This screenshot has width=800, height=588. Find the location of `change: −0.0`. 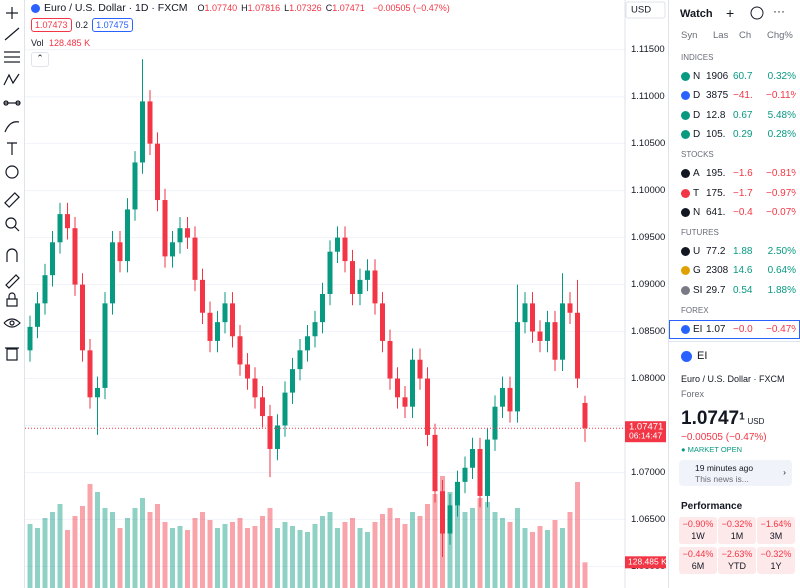

change: −0.0 is located at coordinates (743, 329).